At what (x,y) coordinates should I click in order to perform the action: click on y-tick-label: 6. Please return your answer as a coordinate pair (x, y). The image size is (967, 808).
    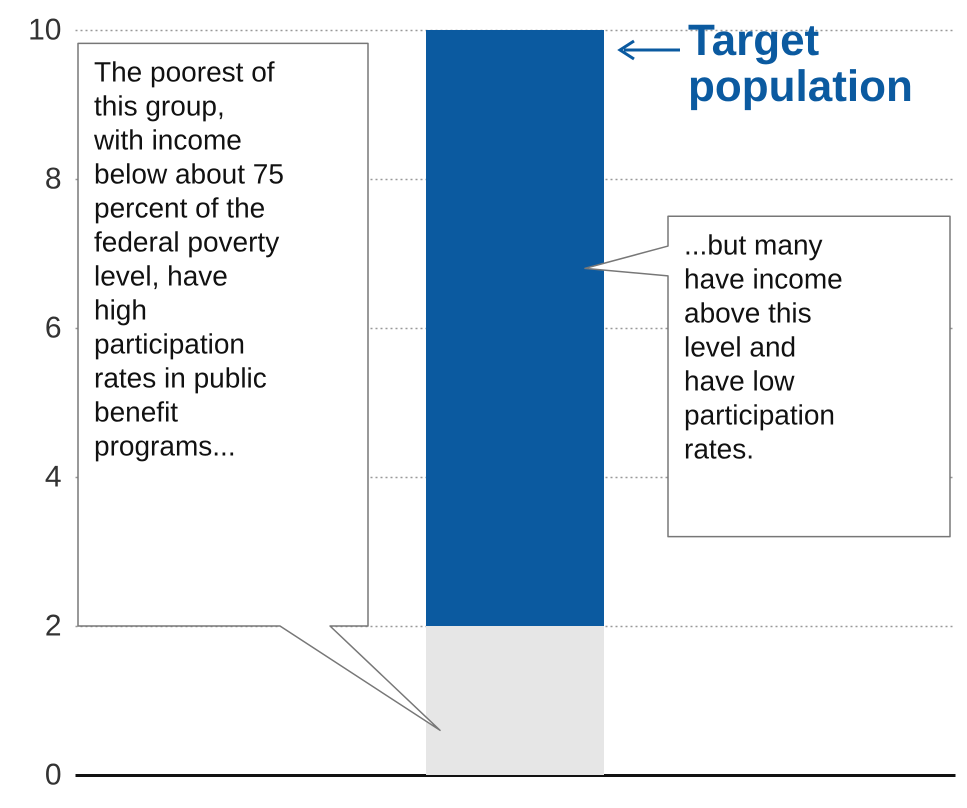
    Looking at the image, I should click on (53, 328).